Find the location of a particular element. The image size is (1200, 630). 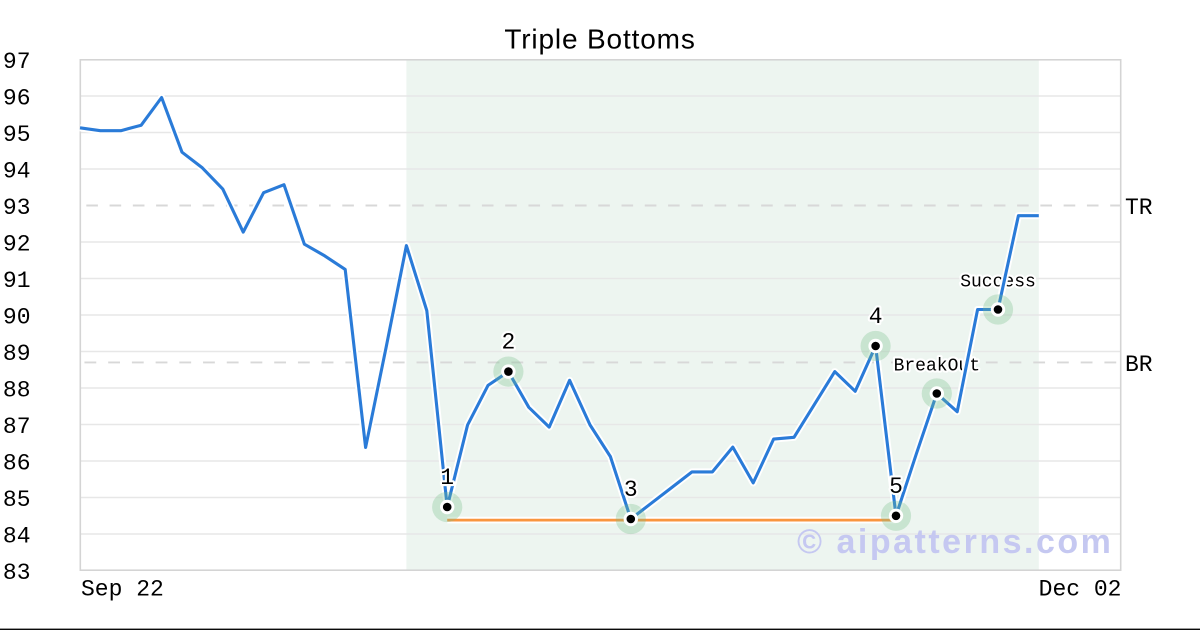

svg-text: 91 is located at coordinates (17, 281).